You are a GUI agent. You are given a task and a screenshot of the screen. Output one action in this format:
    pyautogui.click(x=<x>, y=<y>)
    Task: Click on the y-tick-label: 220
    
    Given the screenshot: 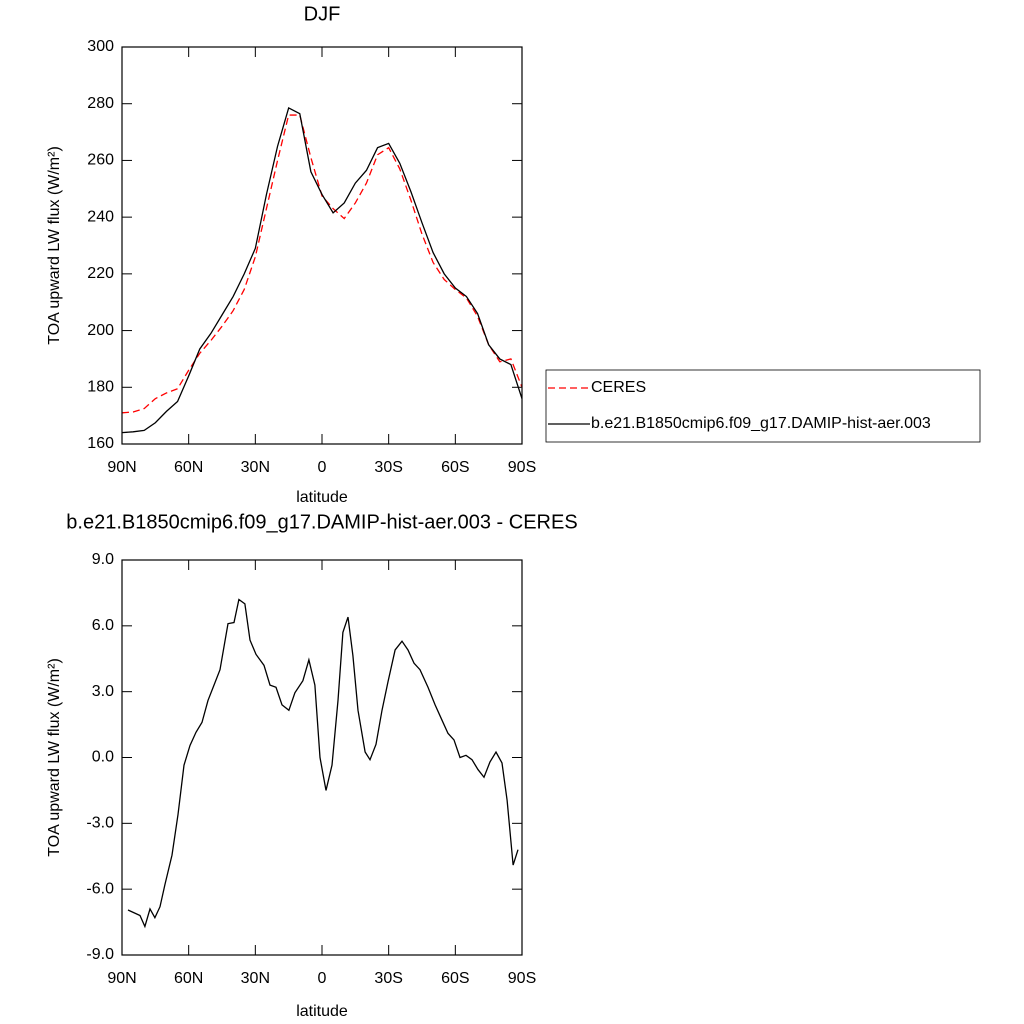 What is the action you would take?
    pyautogui.click(x=100, y=273)
    